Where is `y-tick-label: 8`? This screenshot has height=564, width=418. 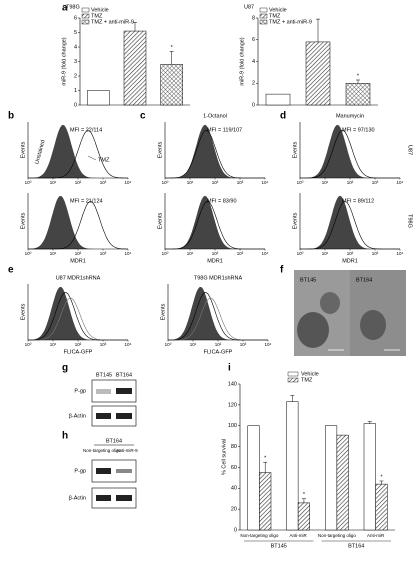 y-tick-label: 8 is located at coordinates (253, 18).